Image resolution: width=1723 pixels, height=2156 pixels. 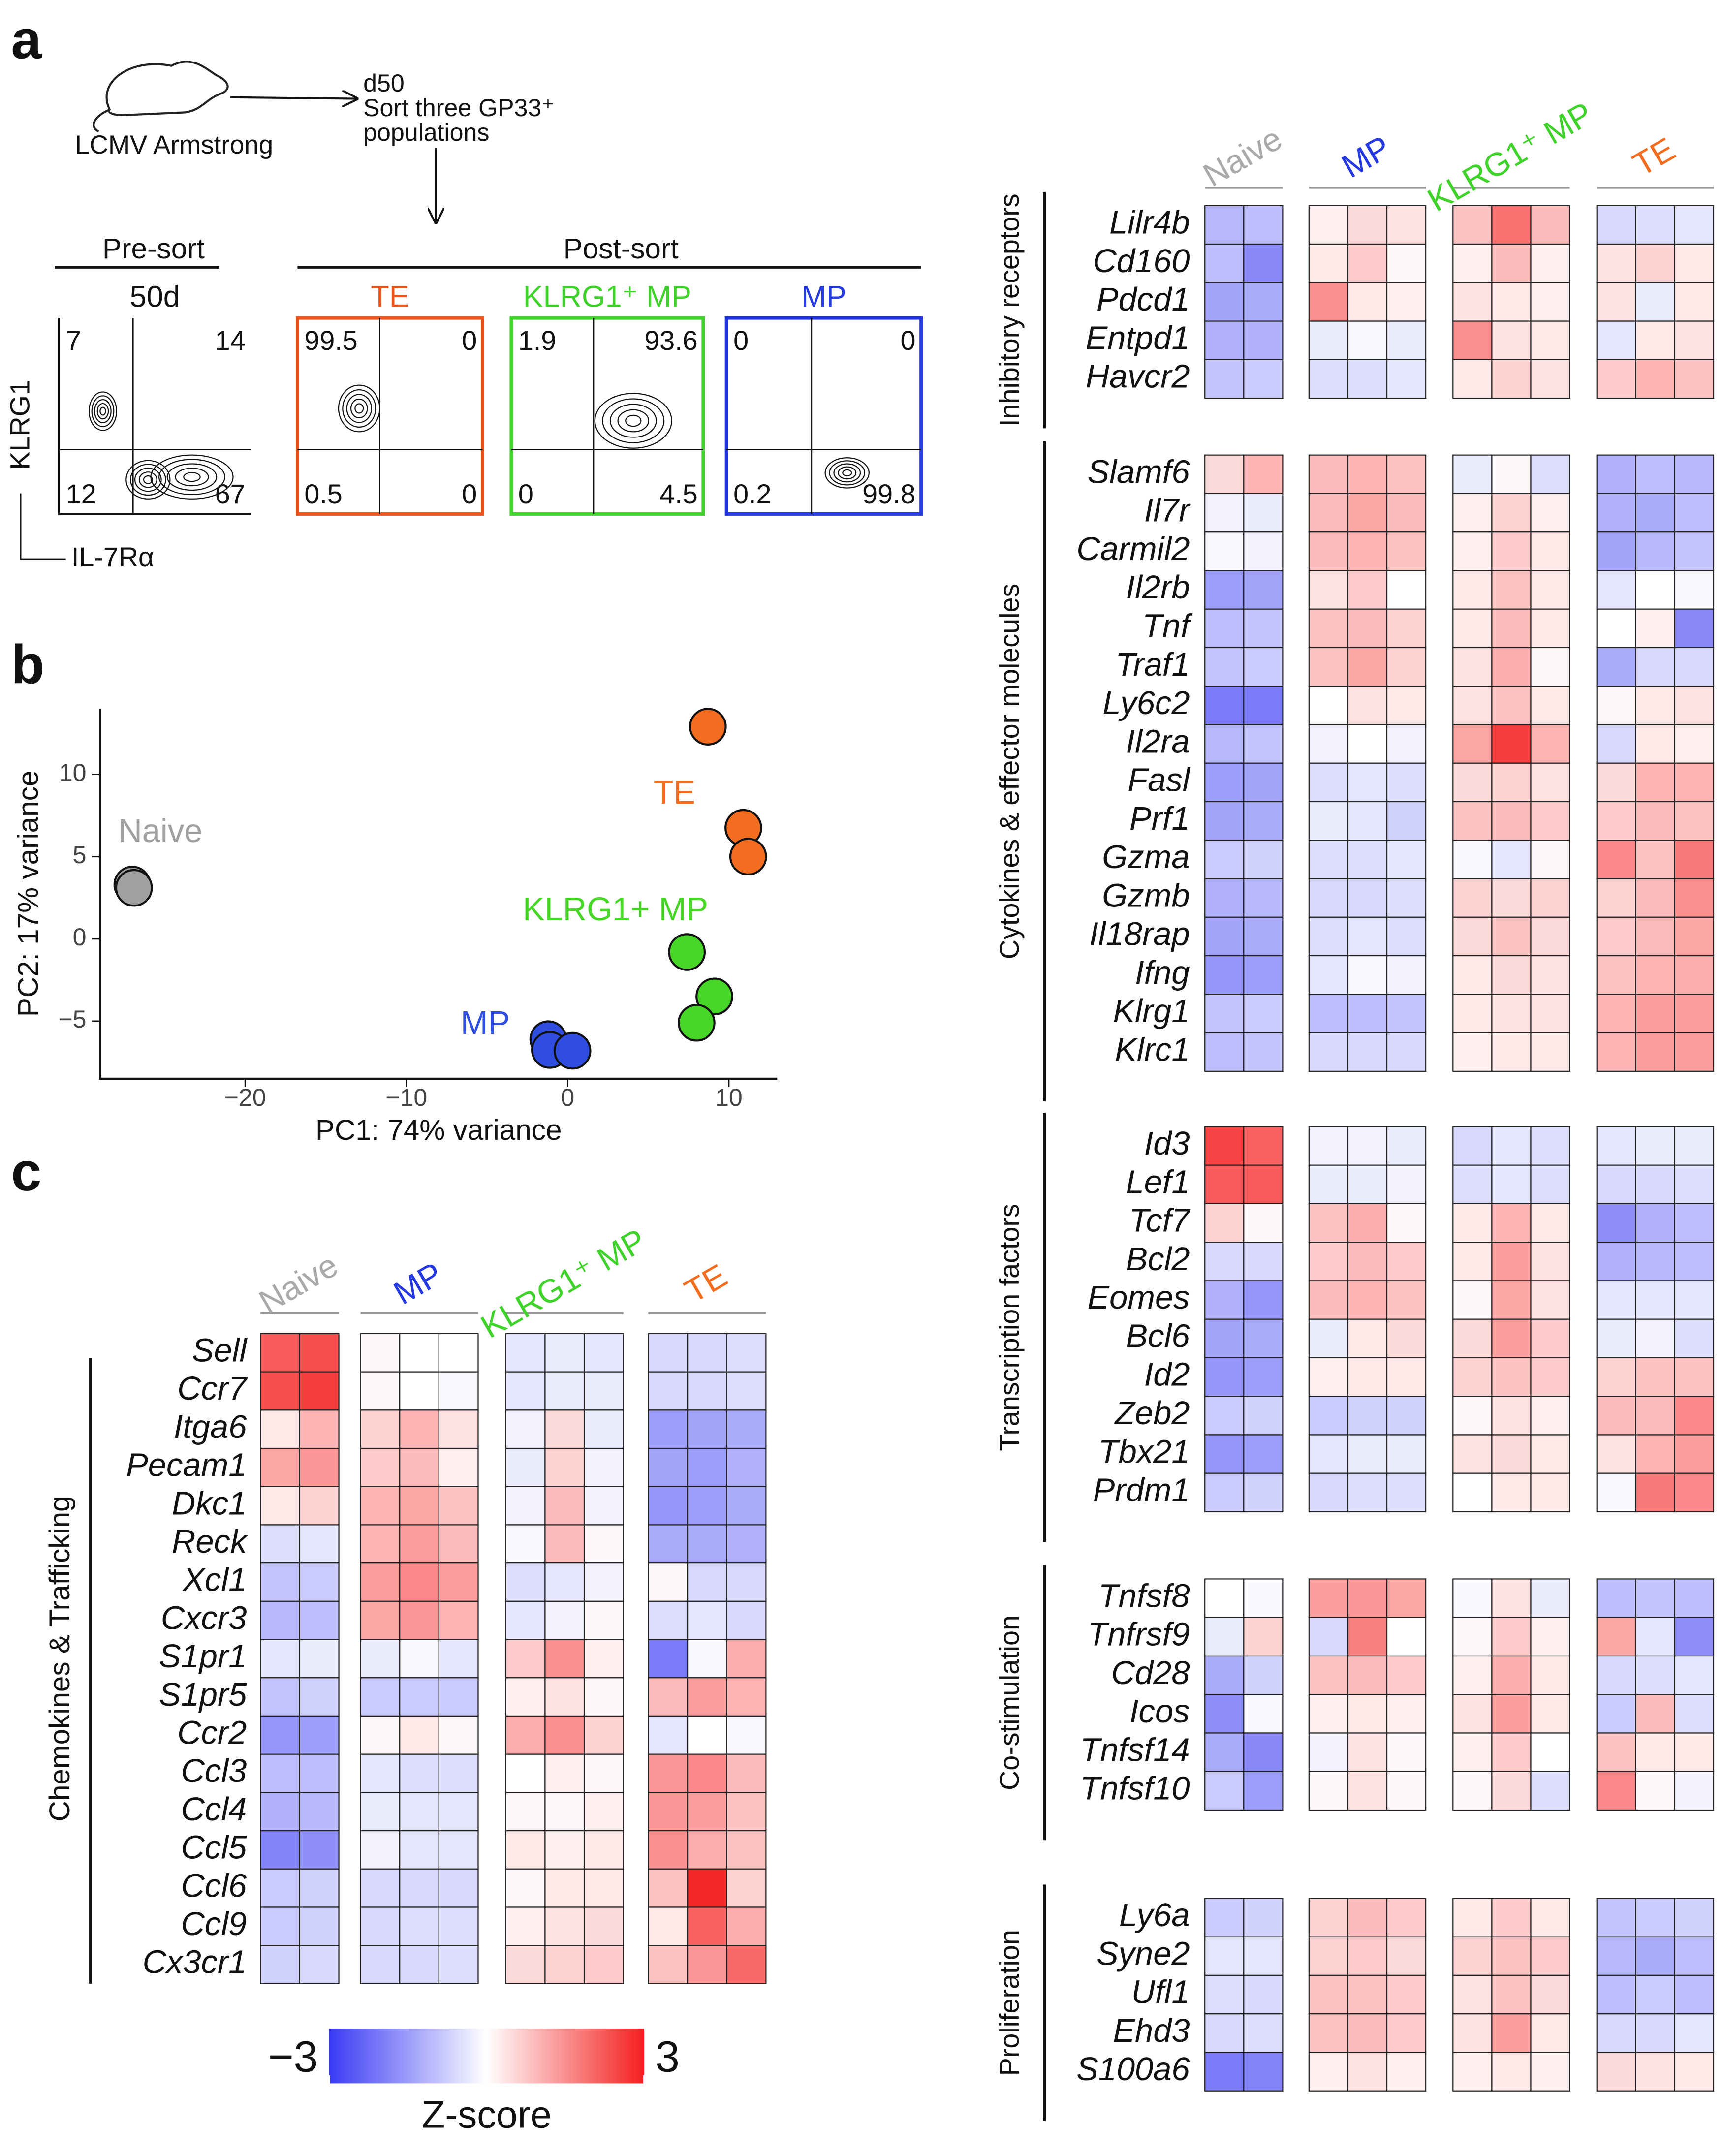 I want to click on gene-label: Gzma, so click(x=1146, y=857).